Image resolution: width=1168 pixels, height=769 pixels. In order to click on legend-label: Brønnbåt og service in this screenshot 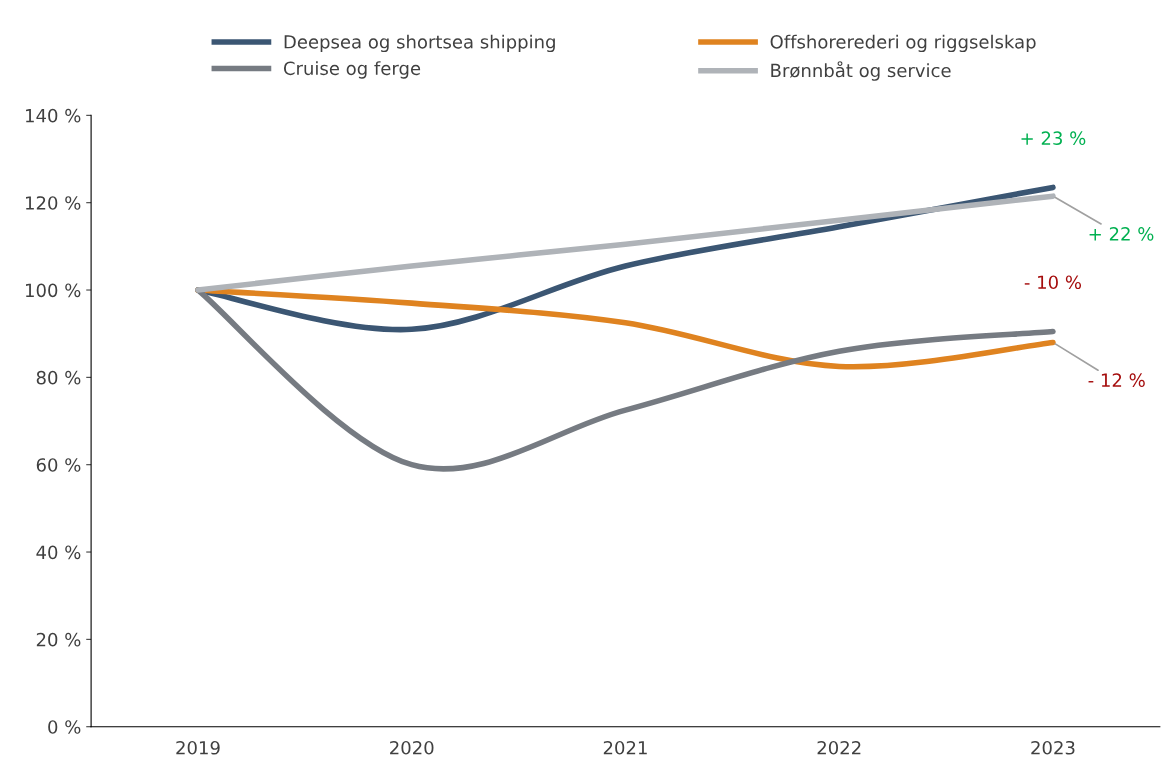, I will do `click(861, 71)`.